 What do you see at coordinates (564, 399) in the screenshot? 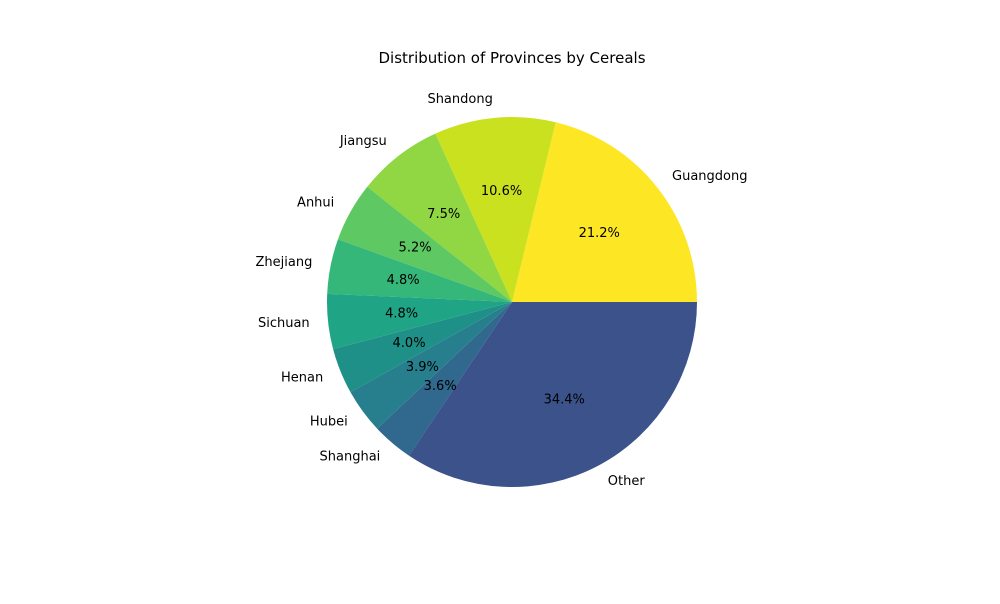
I see `slice-percent-other: 34.4%` at bounding box center [564, 399].